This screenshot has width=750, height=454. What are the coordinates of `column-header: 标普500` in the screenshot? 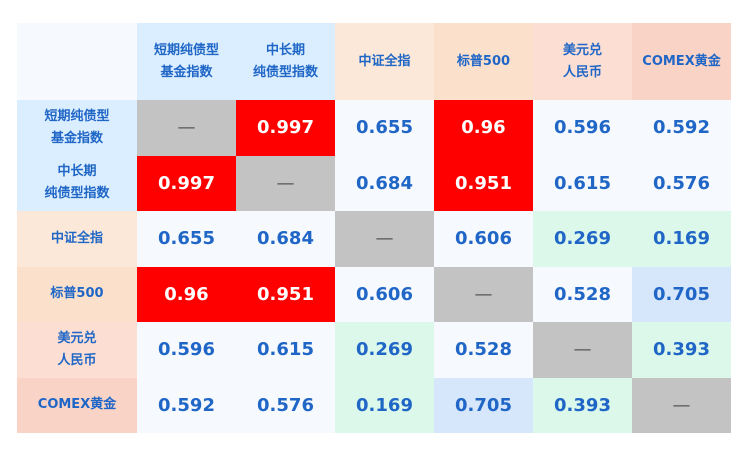 It's located at (483, 61).